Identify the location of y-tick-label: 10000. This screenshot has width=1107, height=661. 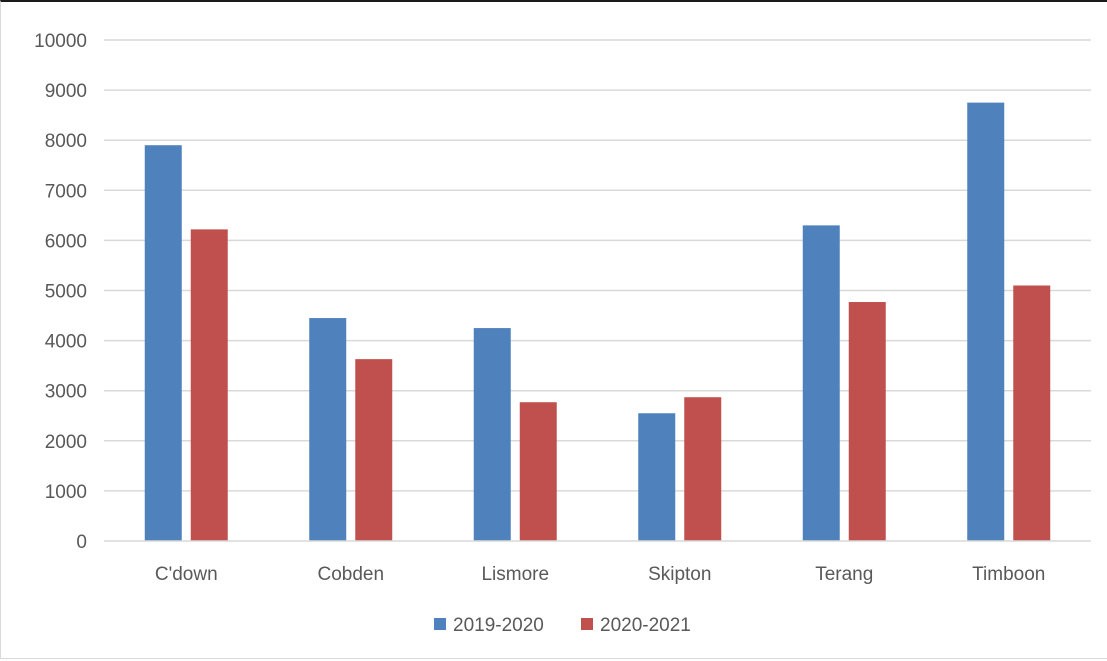
(60, 41).